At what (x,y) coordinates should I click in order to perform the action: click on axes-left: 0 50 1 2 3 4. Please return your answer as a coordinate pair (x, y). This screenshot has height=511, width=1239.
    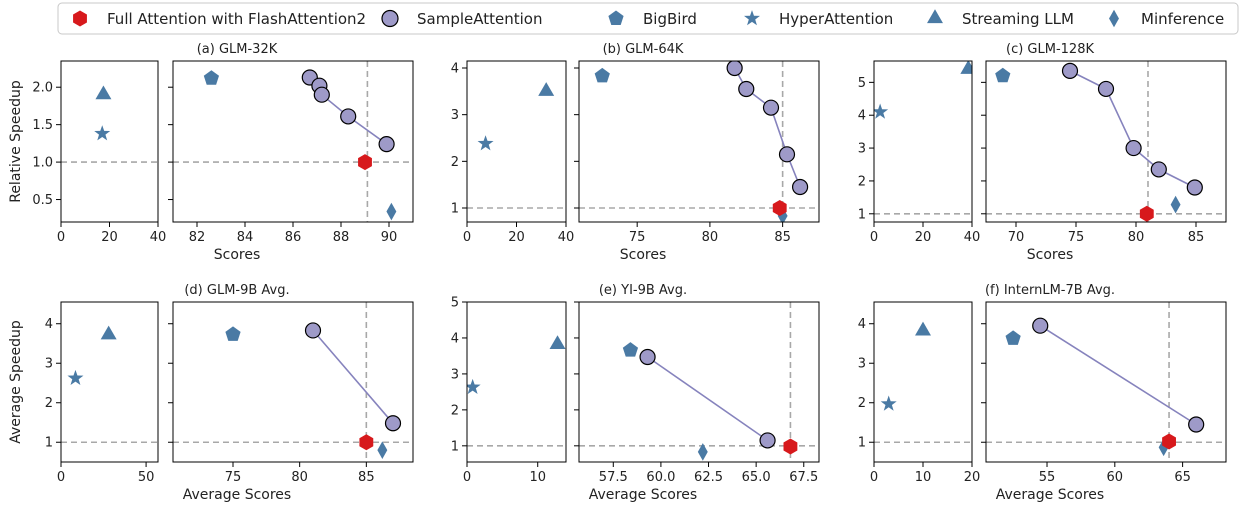
    Looking at the image, I should click on (102, 393).